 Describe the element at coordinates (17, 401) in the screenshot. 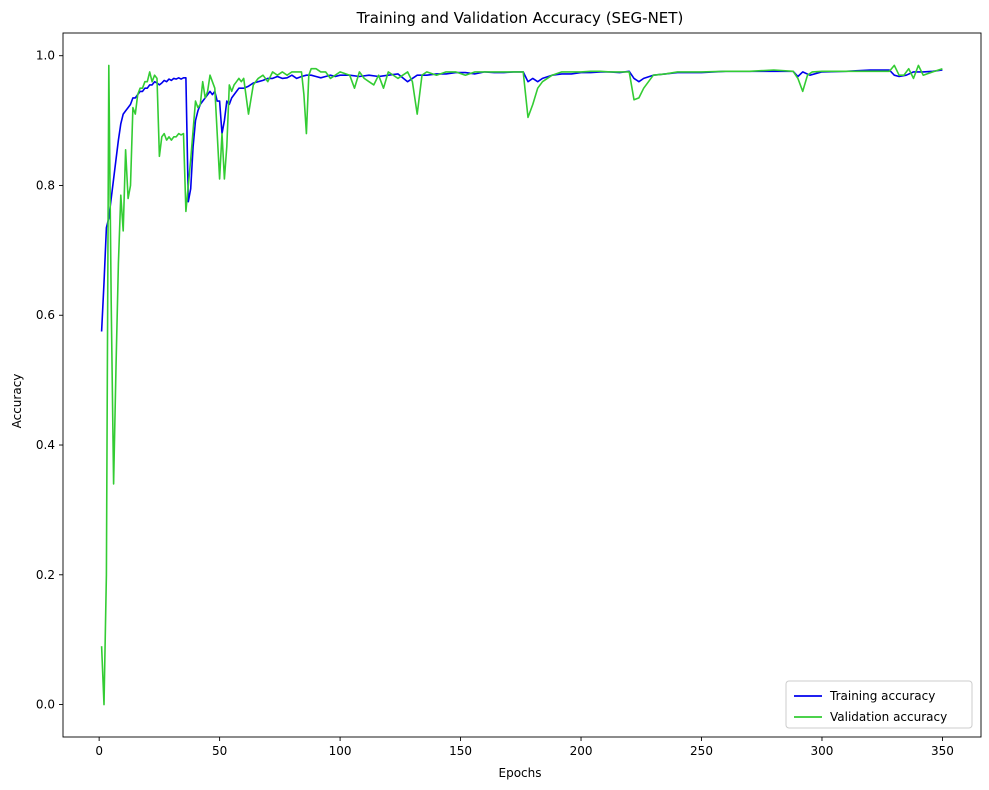

I see `y-axis-label: Accuracy` at that location.